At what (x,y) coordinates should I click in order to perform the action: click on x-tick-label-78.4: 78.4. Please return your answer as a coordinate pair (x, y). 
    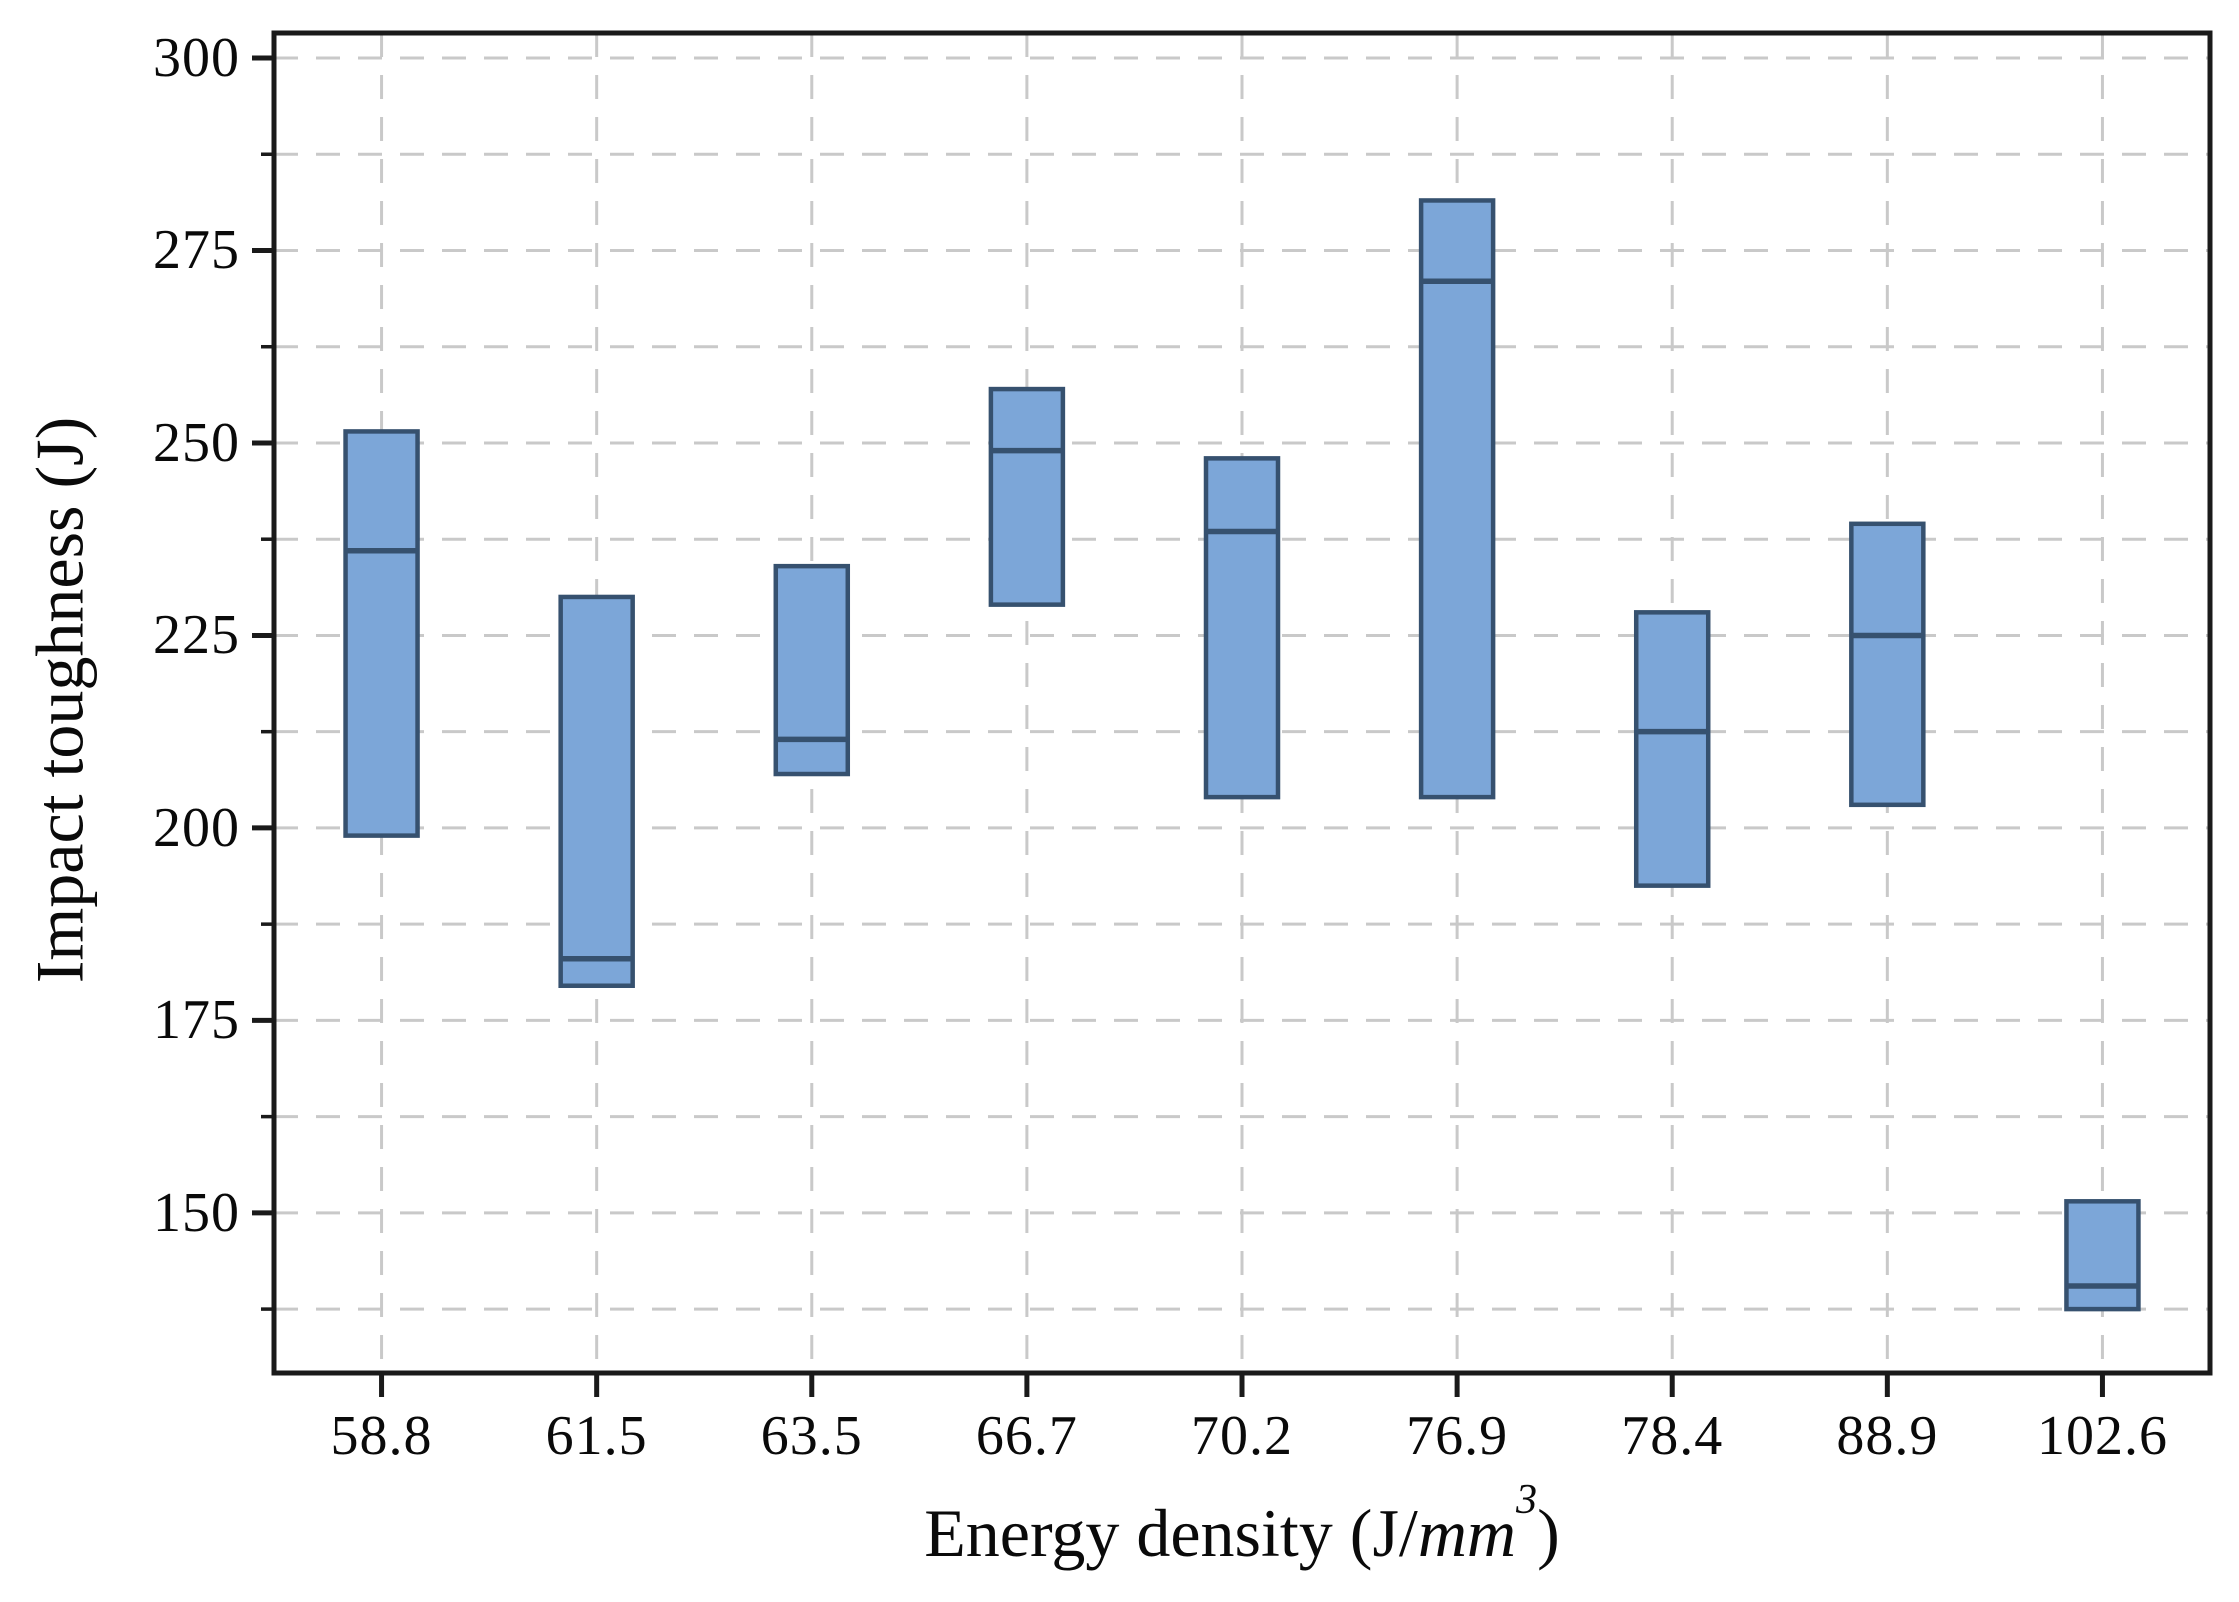
    Looking at the image, I should click on (1672, 1436).